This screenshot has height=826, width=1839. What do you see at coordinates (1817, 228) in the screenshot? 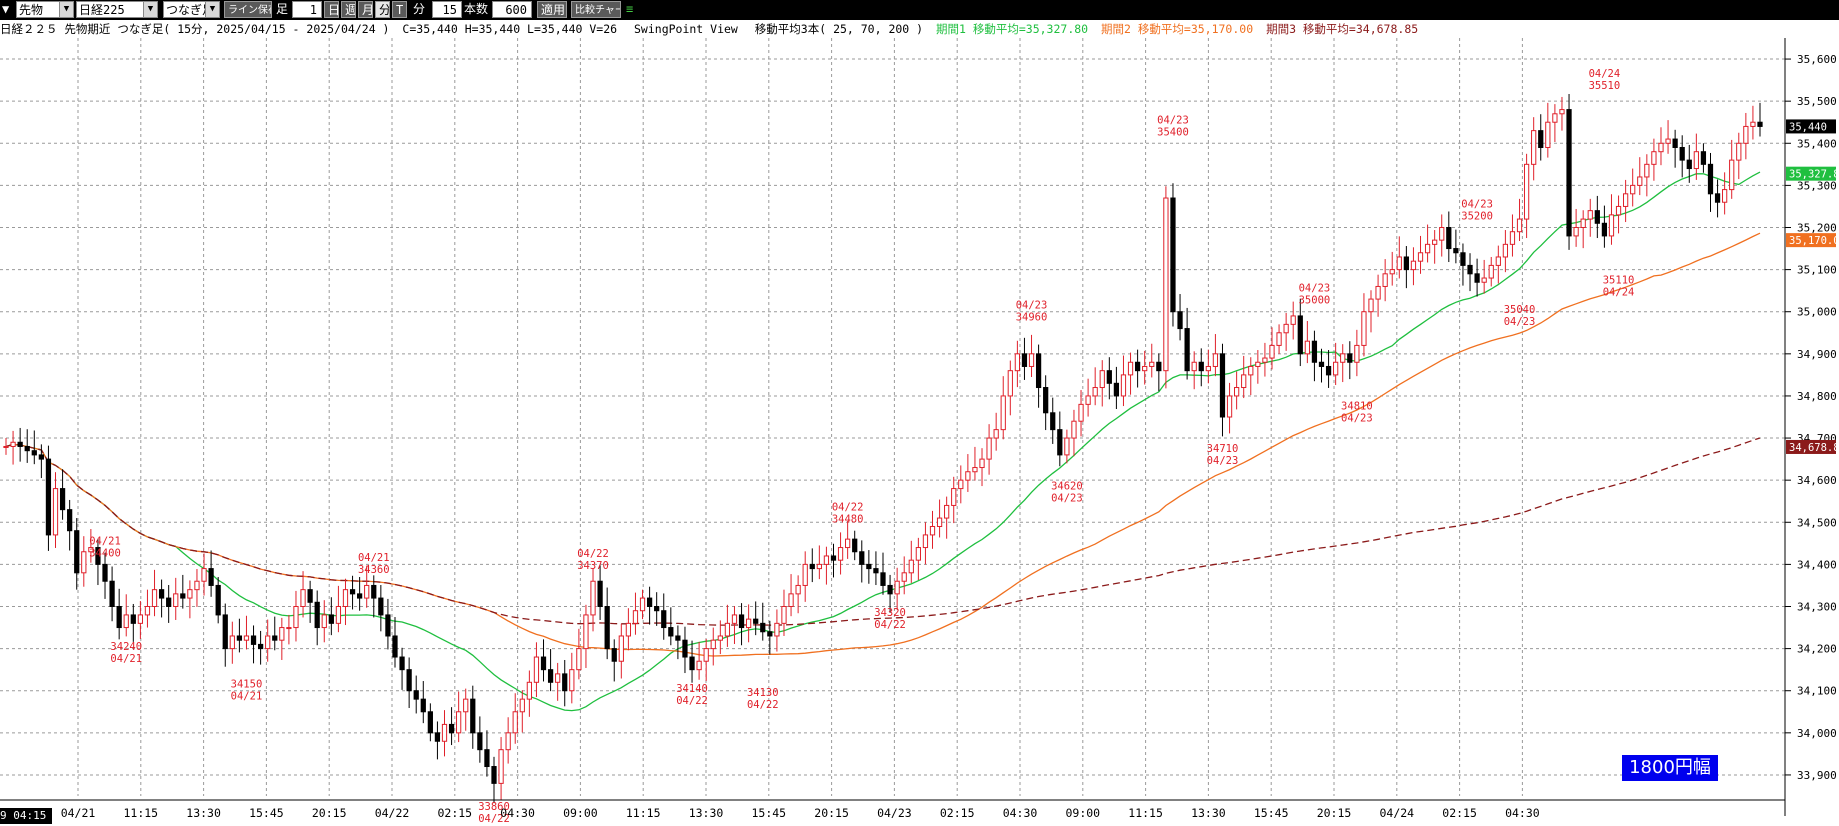
I see `y-tick-label: 35,200` at bounding box center [1817, 228].